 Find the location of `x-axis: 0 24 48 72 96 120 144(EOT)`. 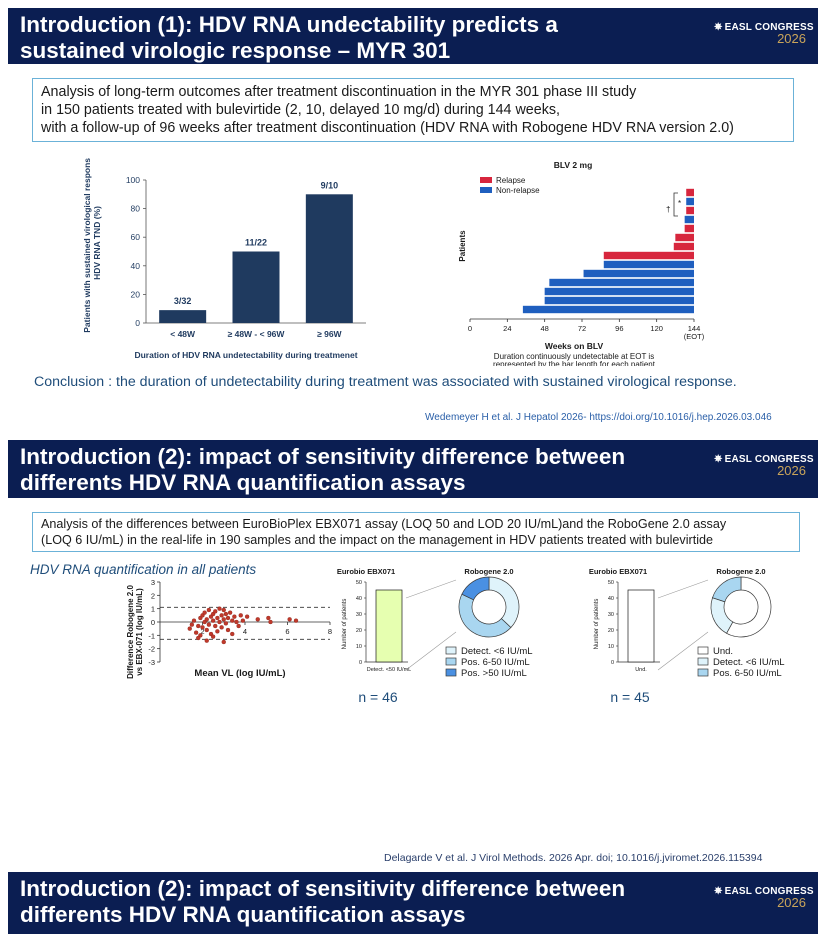

x-axis: 0 24 48 72 96 120 144(EOT) is located at coordinates (586, 329).